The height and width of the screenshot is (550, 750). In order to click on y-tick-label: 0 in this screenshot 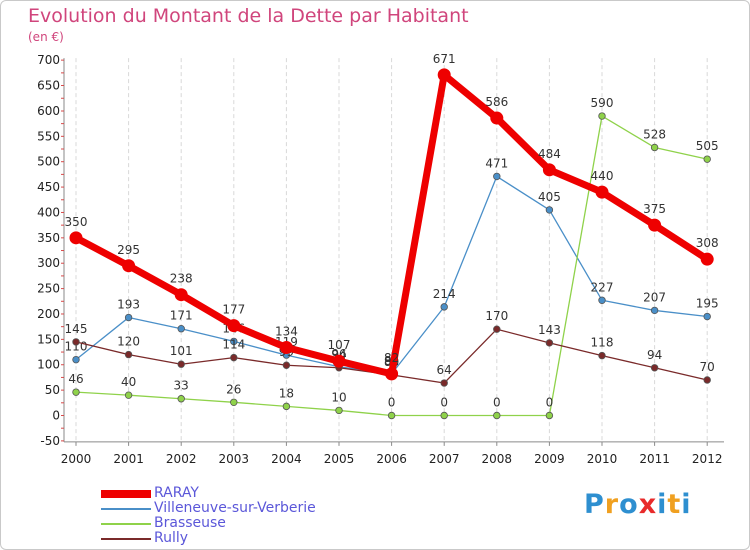, I will do `click(56, 416)`.